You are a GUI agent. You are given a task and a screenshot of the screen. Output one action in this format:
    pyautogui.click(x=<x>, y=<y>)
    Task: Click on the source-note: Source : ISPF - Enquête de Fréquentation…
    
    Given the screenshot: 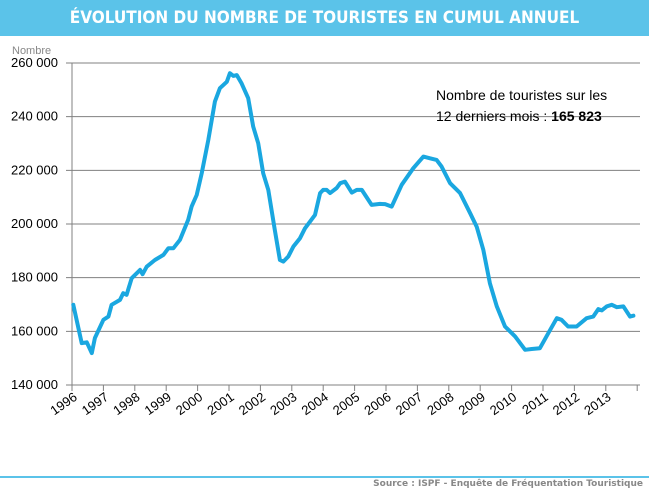 What is the action you would take?
    pyautogui.click(x=508, y=484)
    